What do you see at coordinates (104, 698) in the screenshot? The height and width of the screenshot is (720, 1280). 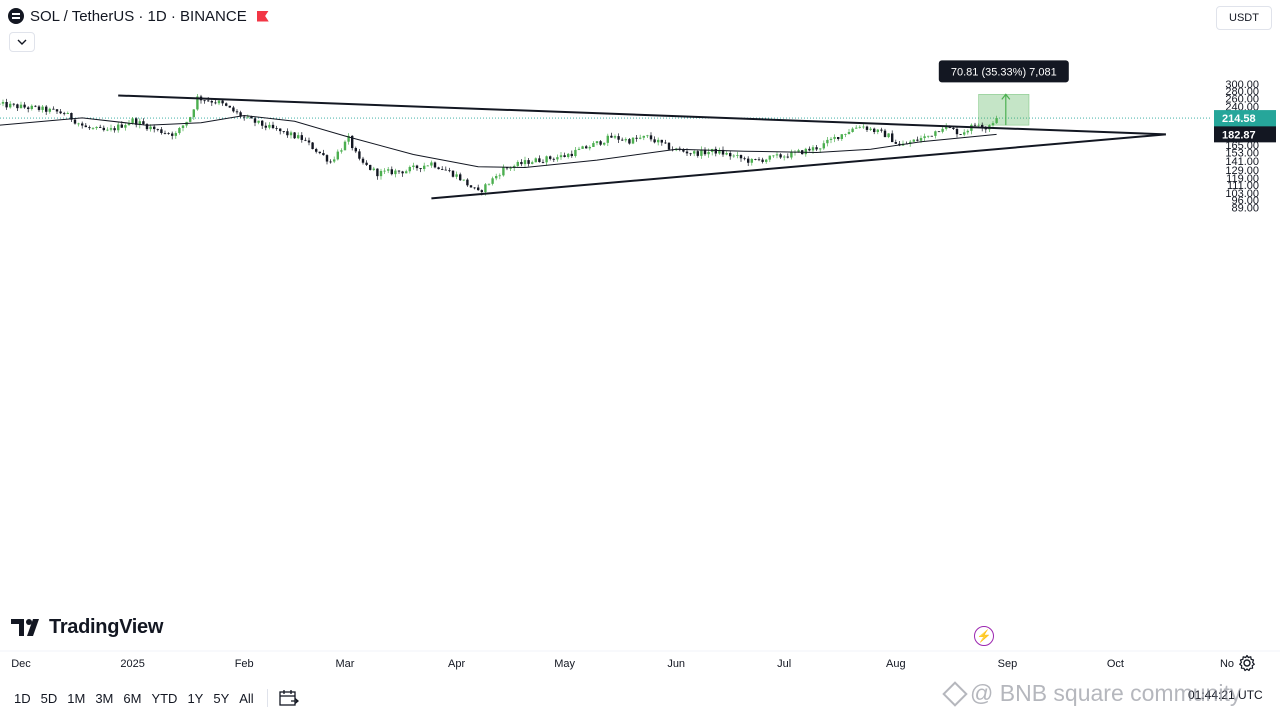 I see `range-button-3m: 3M` at bounding box center [104, 698].